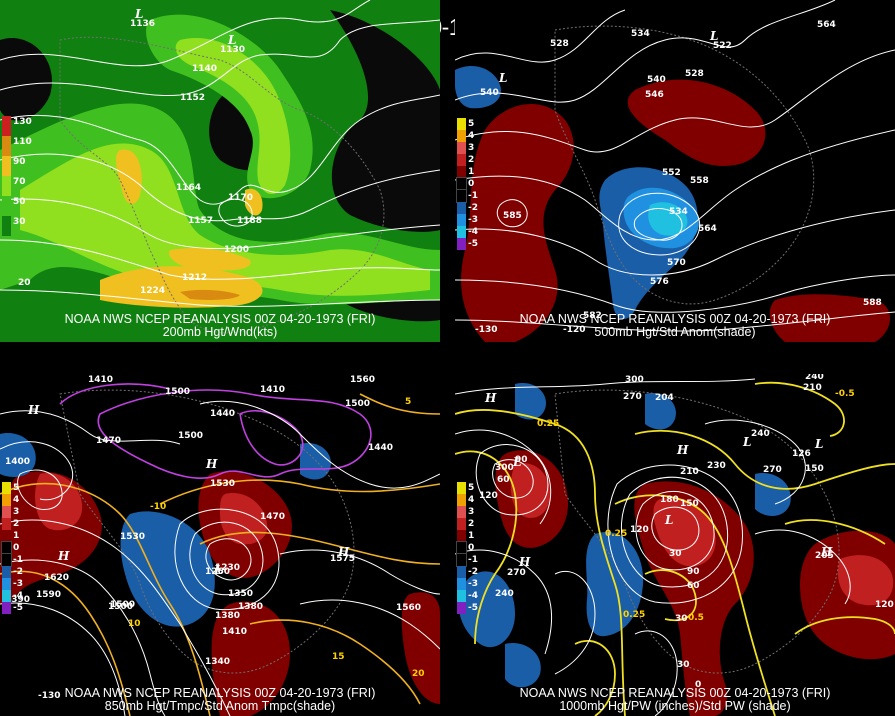  Describe the element at coordinates (385, 121) in the screenshot. I see `wind-shade-calm` at that location.